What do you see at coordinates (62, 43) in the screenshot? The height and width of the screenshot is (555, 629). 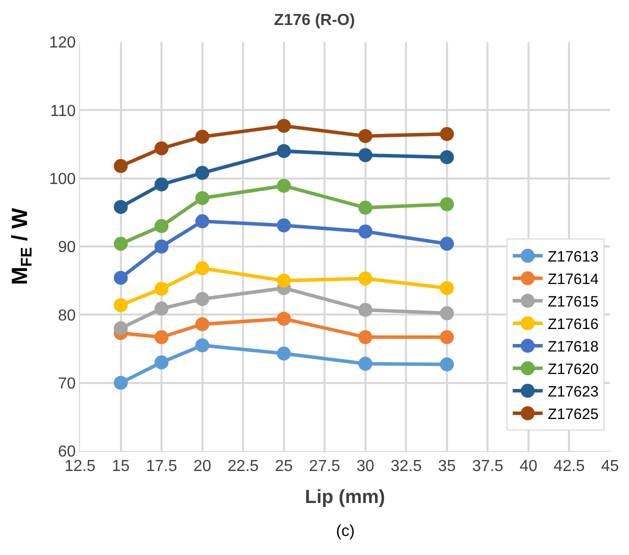 I see `y-tick-label: 120` at bounding box center [62, 43].